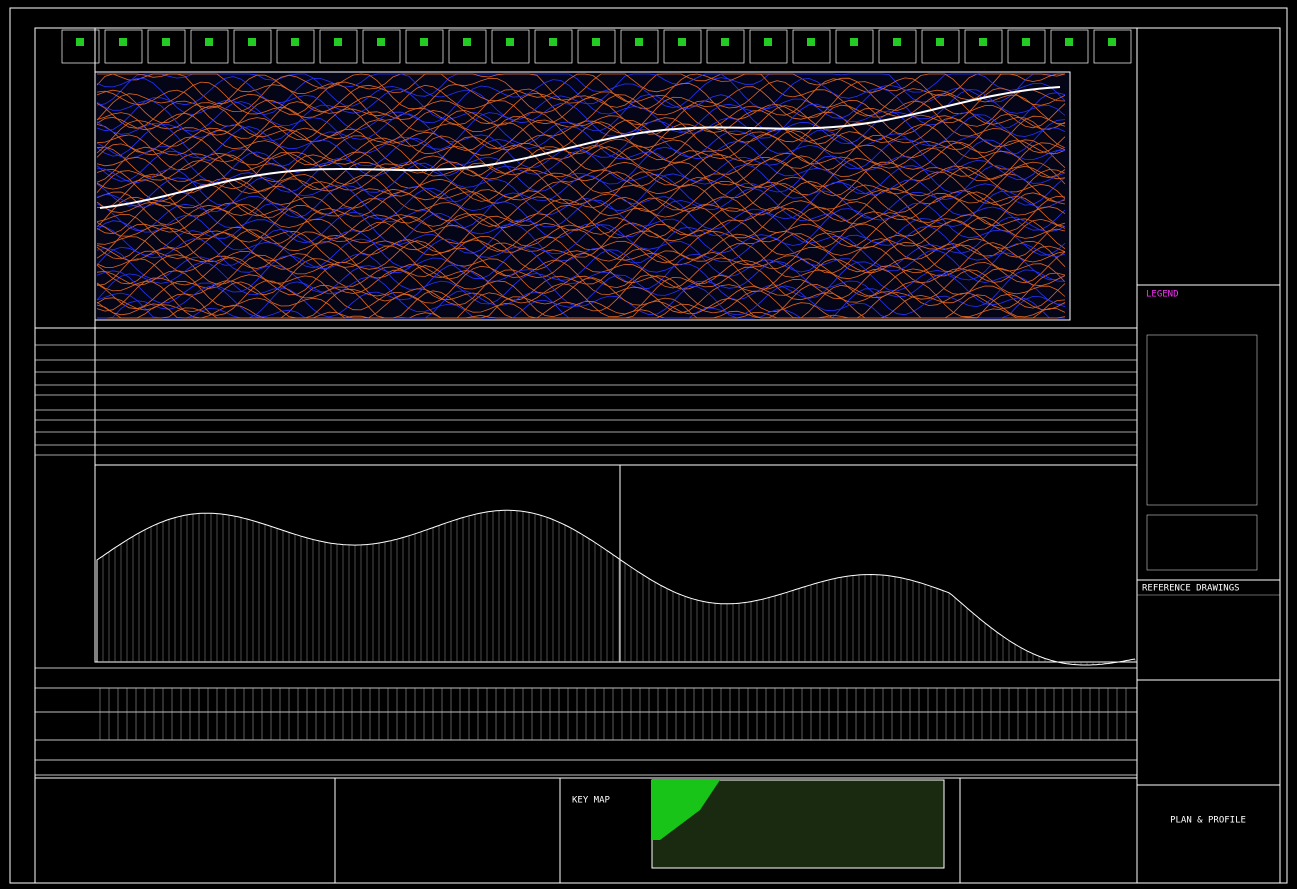 The width and height of the screenshot is (1297, 889). Describe the element at coordinates (586, 400) in the screenshot. I see `bands` at that location.